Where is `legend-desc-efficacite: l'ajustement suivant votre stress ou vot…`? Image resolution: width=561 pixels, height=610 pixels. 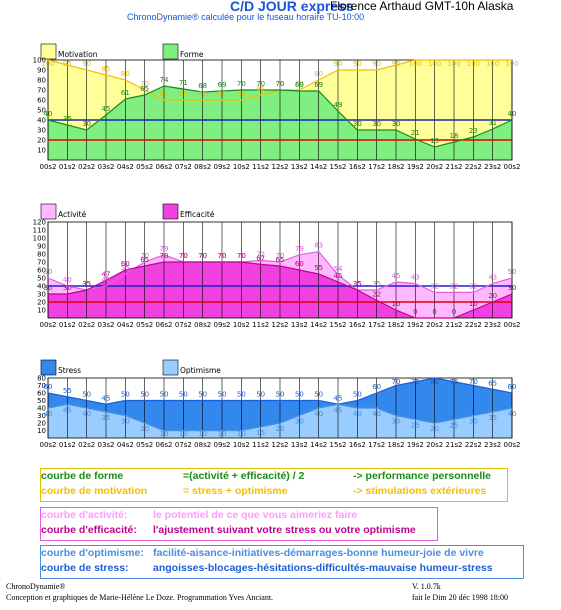
legend-desc-efficacite: l'ajustement suivant votre stress ou vot… is located at coordinates (284, 530).